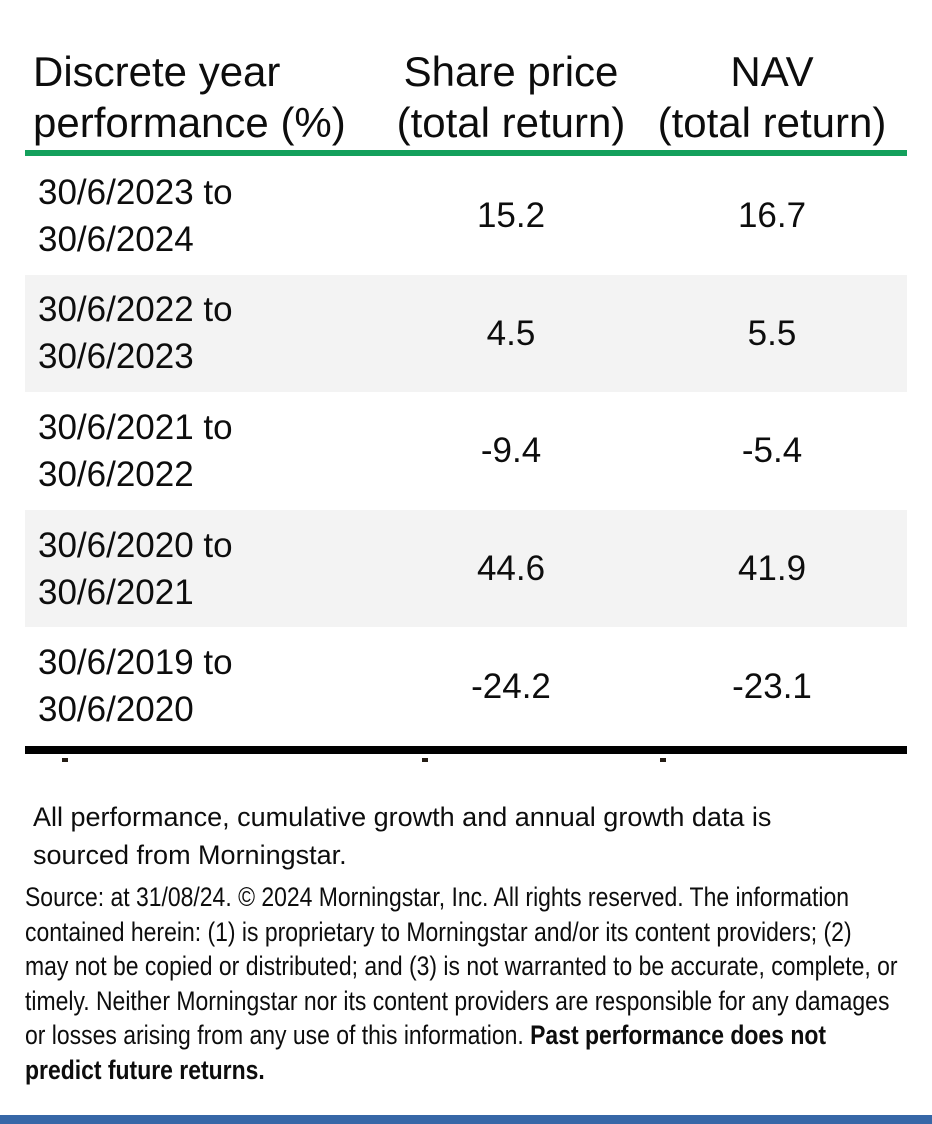 This screenshot has width=932, height=1124. Describe the element at coordinates (466, 750) in the screenshot. I see `table-bottom-rule` at that location.